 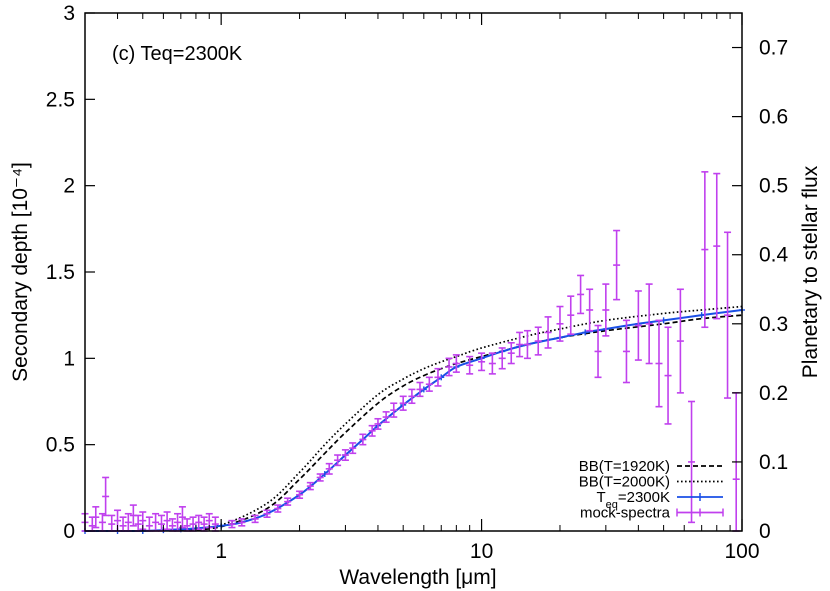 What do you see at coordinates (60, 445) in the screenshot?
I see `y-tick-label: 0.5` at bounding box center [60, 445].